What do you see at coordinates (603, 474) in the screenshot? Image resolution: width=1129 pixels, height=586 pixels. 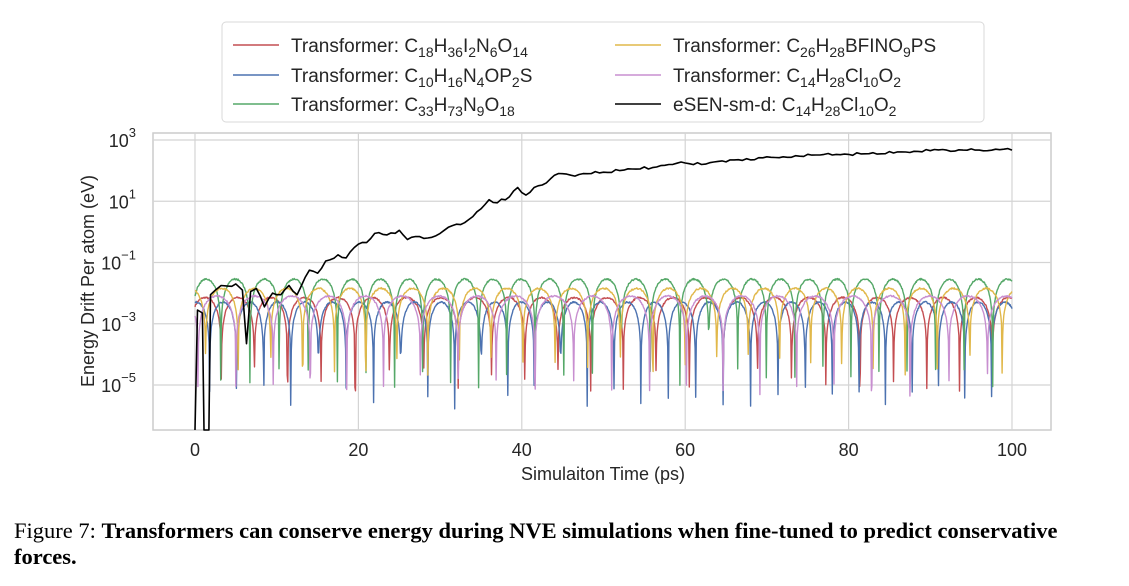 I see `x-axis-label: Simulaiton Time (ps)` at bounding box center [603, 474].